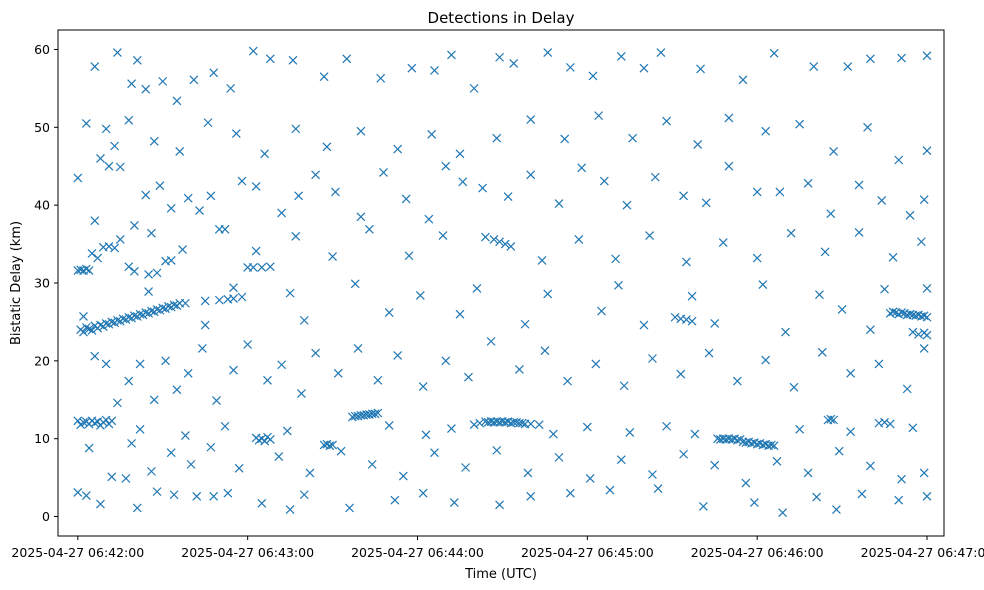 This screenshot has width=984, height=590. I want to click on chart-title: Detections in Delay, so click(501, 18).